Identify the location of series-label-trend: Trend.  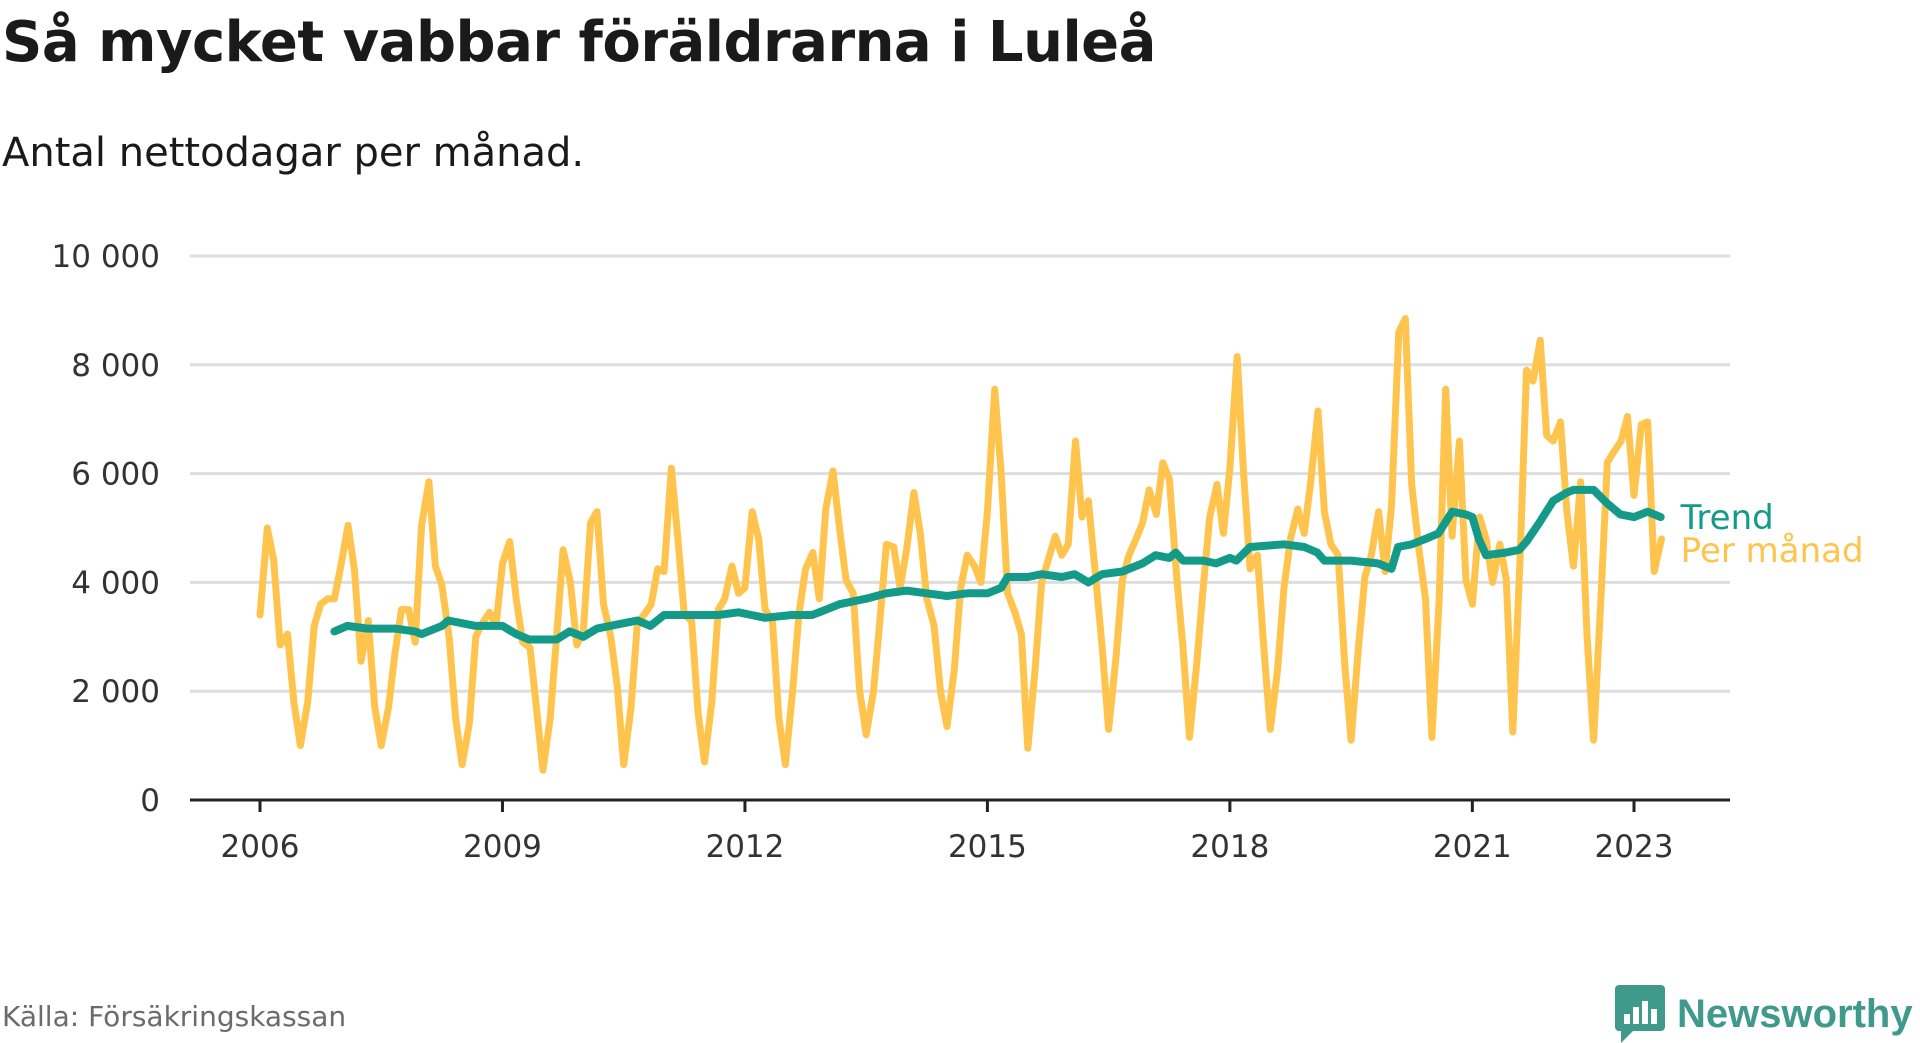
(1727, 518).